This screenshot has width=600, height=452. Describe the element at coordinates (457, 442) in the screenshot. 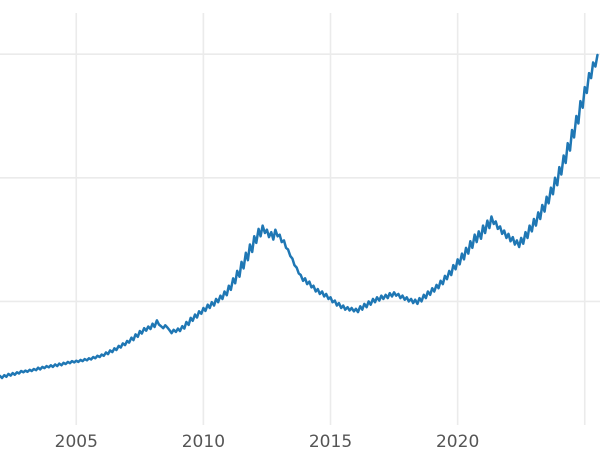

I see `x-tick-label: 2020` at that location.